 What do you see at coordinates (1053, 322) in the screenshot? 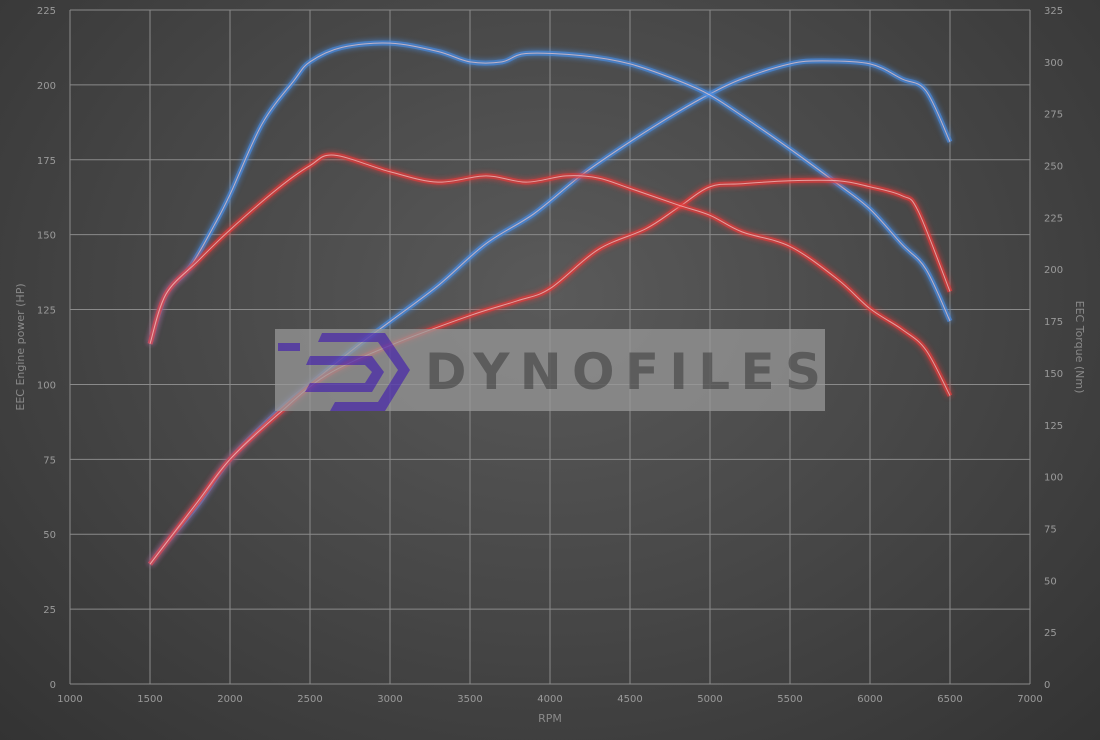
I see `y-right-tick-label: 175` at bounding box center [1053, 322].